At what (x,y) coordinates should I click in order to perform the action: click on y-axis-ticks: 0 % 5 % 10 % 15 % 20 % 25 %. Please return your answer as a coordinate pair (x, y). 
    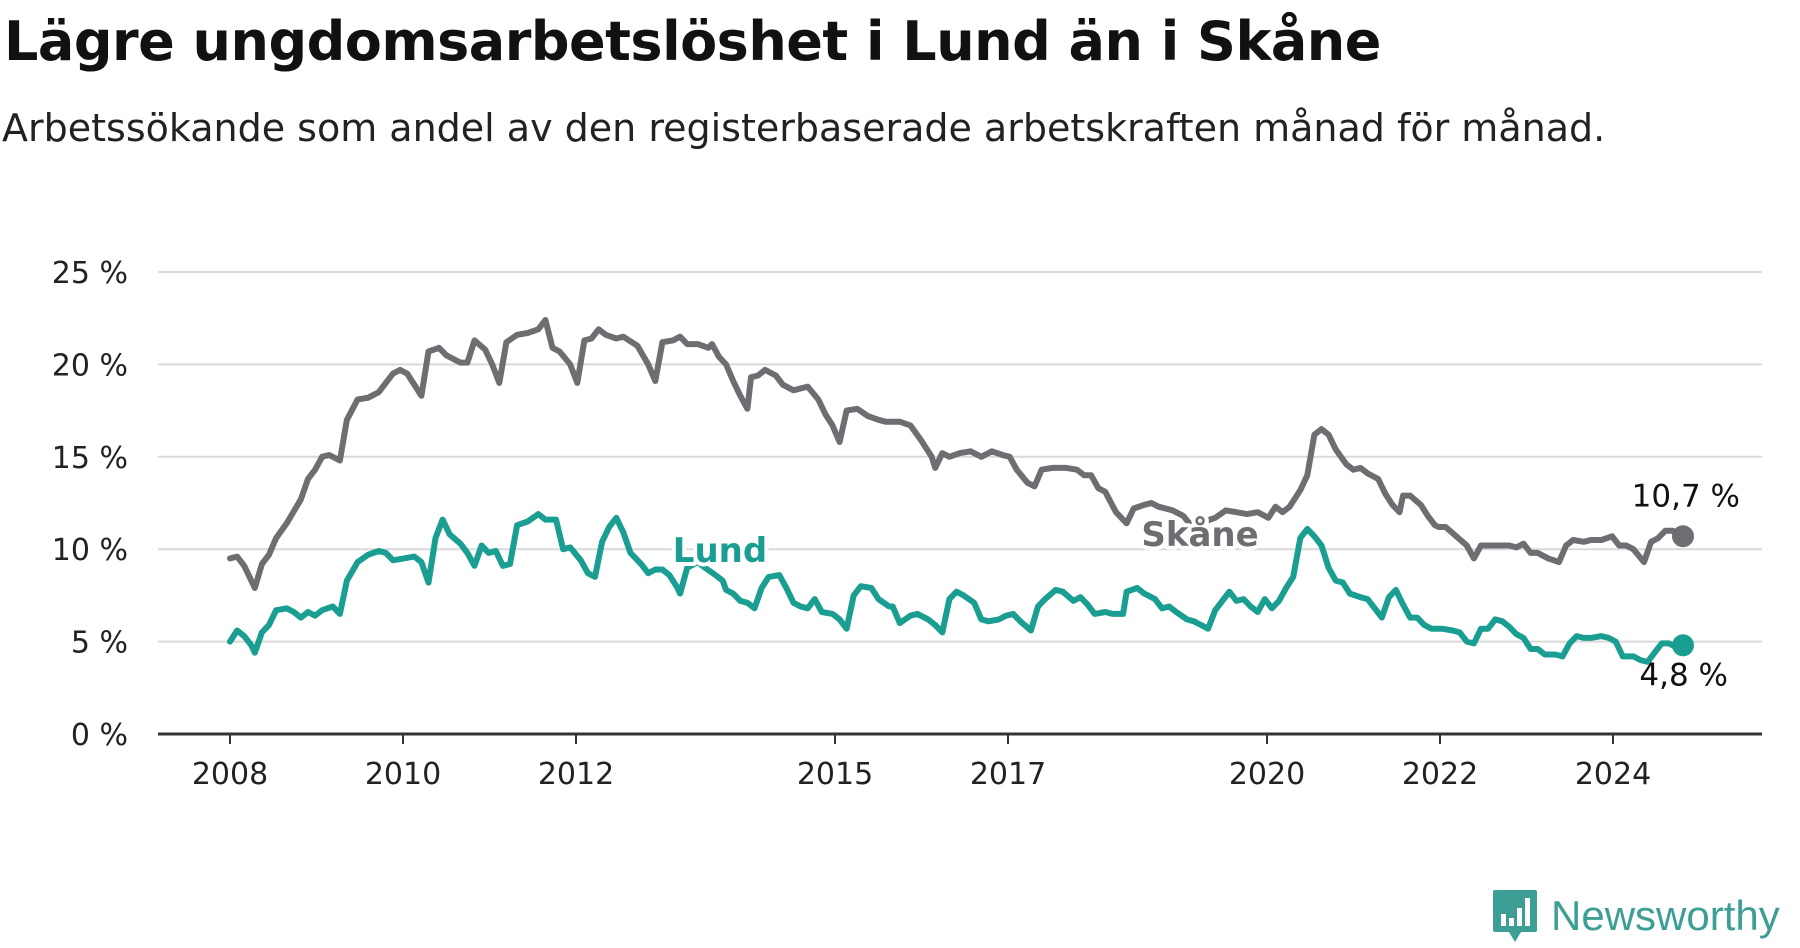
    Looking at the image, I should click on (90, 504).